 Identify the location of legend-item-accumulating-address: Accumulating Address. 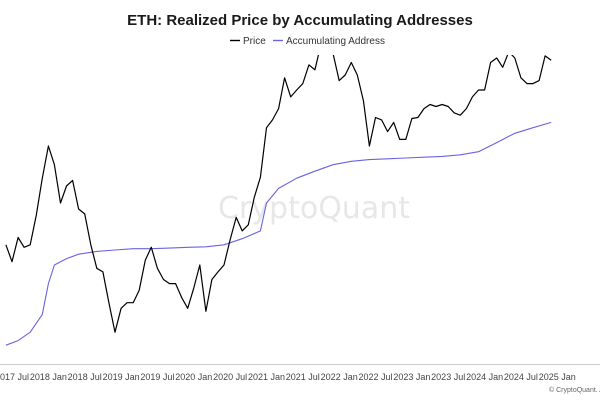
(329, 41).